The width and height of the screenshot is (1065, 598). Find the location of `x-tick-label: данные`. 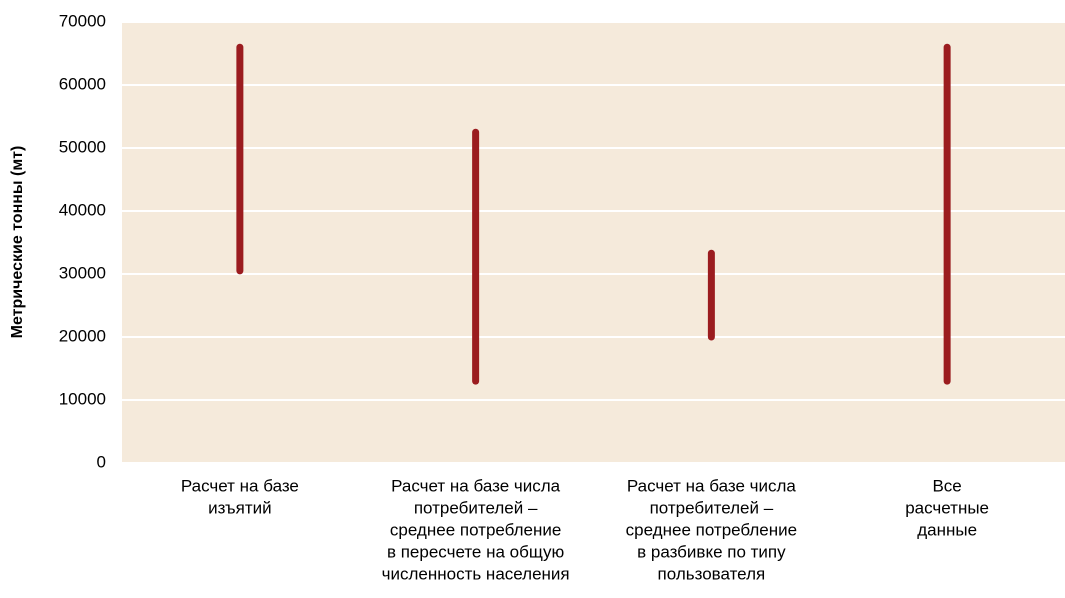

x-tick-label: данные is located at coordinates (947, 529).